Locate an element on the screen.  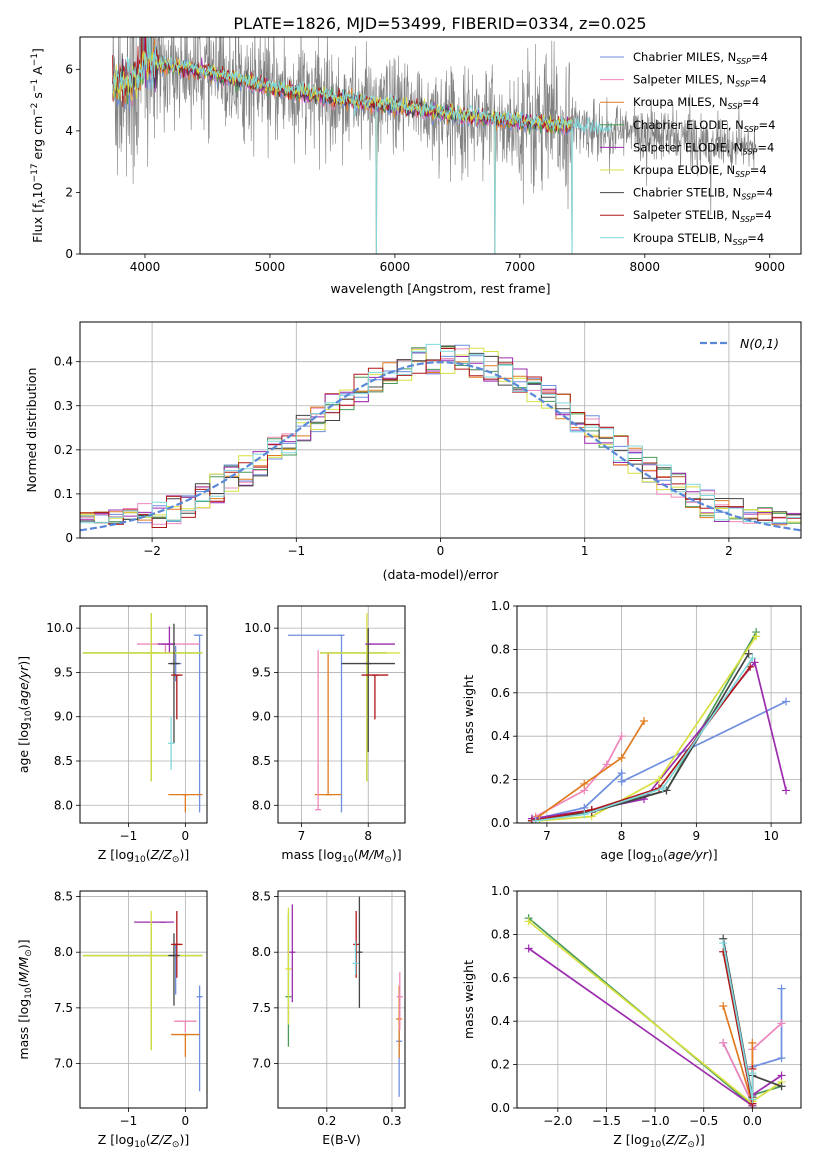
y-axis-label-part: )] is located at coordinates (23, 944).